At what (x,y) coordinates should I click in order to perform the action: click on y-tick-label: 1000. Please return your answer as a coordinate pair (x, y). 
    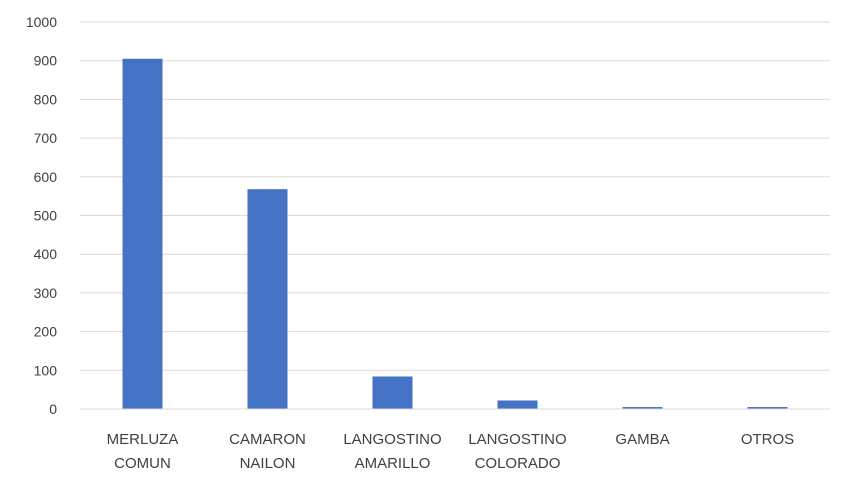
    Looking at the image, I should click on (41, 22).